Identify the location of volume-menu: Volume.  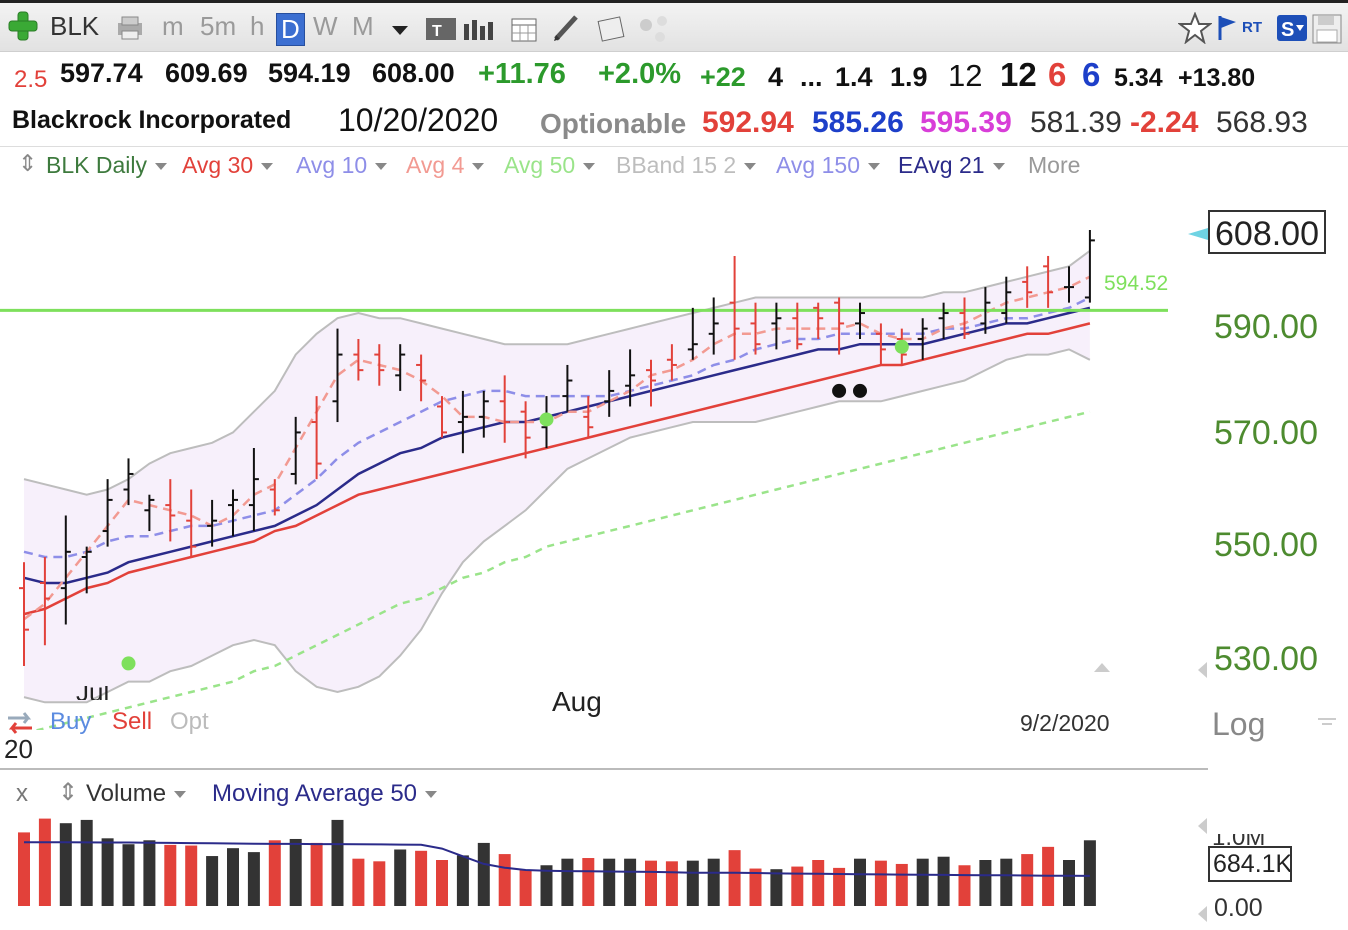
(136, 794).